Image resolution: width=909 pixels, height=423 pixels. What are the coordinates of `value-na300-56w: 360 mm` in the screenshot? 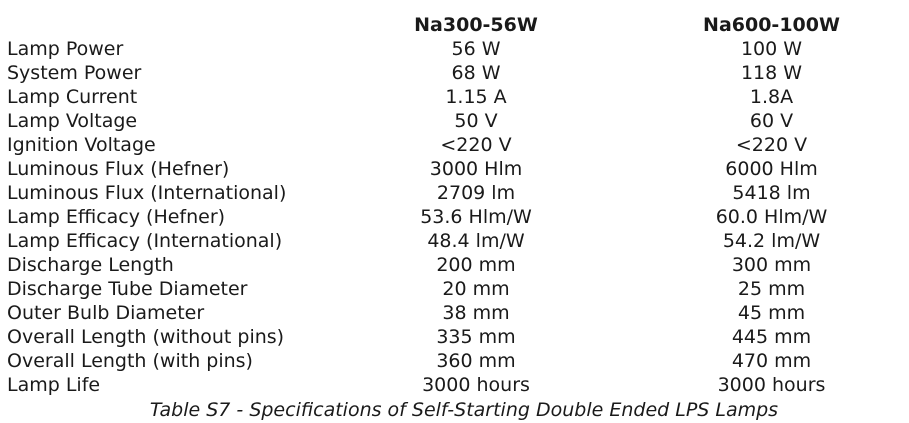 It's located at (476, 361).